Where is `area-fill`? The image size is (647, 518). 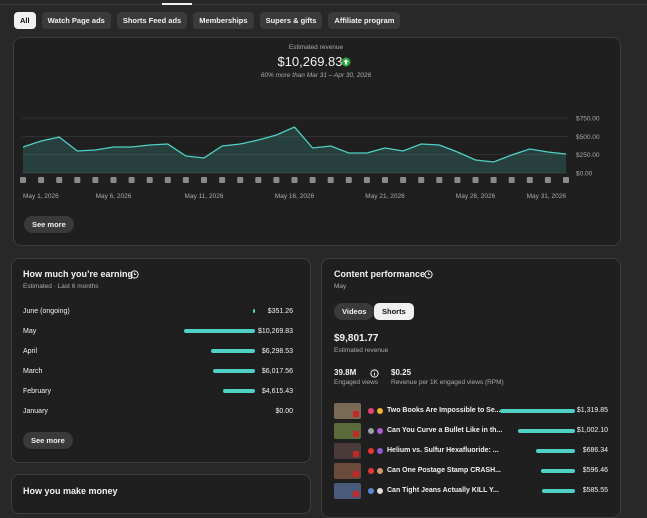
area-fill is located at coordinates (294, 150).